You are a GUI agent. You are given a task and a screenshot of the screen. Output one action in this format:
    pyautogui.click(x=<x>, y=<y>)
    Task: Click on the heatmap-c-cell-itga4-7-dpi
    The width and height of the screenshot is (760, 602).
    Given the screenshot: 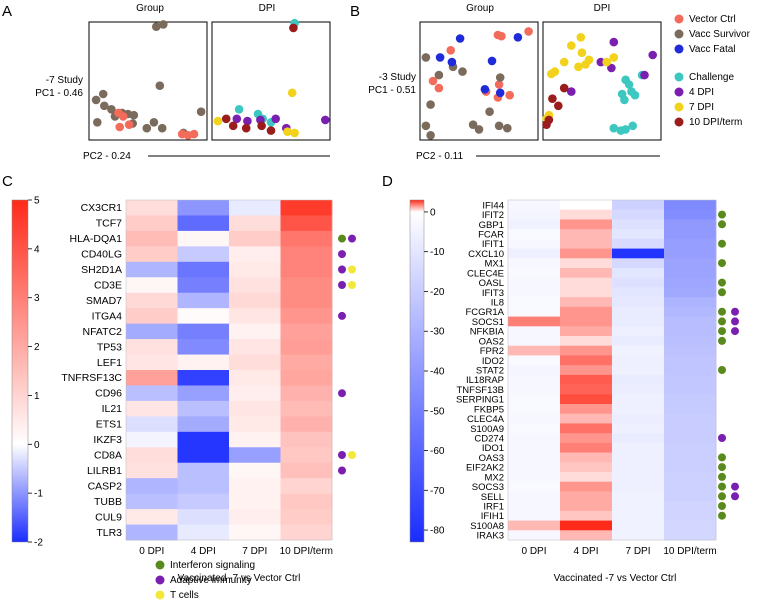 What is the action you would take?
    pyautogui.click(x=255, y=316)
    